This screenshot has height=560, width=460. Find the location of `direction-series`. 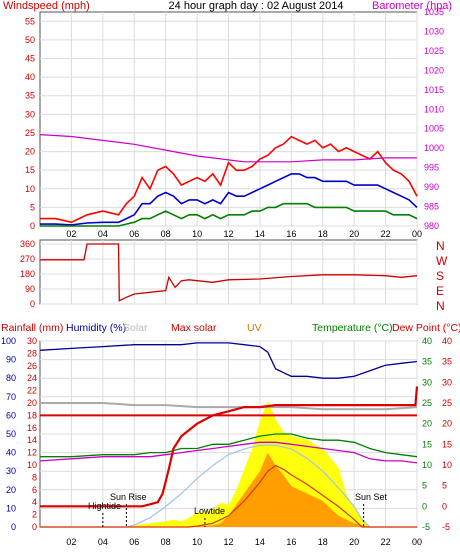

direction-series is located at coordinates (229, 272).